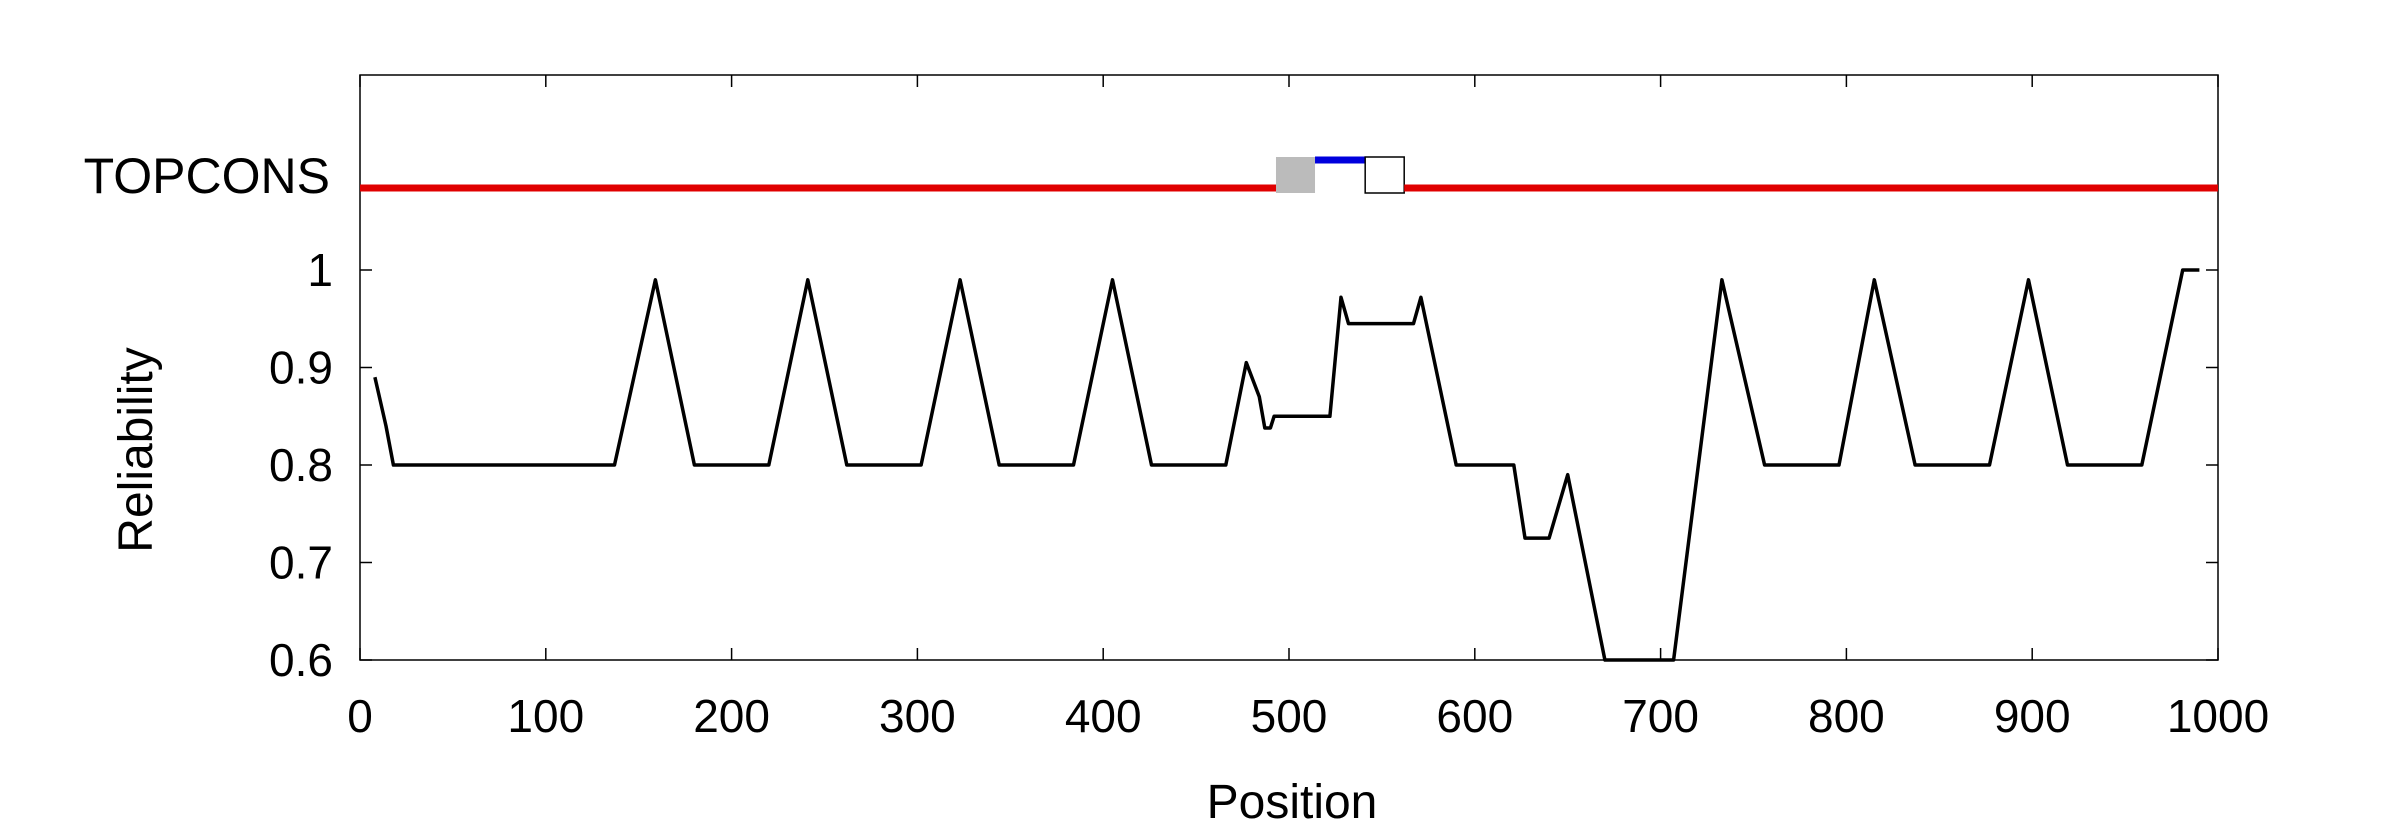 The image size is (2400, 840). I want to click on topology-white-box, so click(1384, 175).